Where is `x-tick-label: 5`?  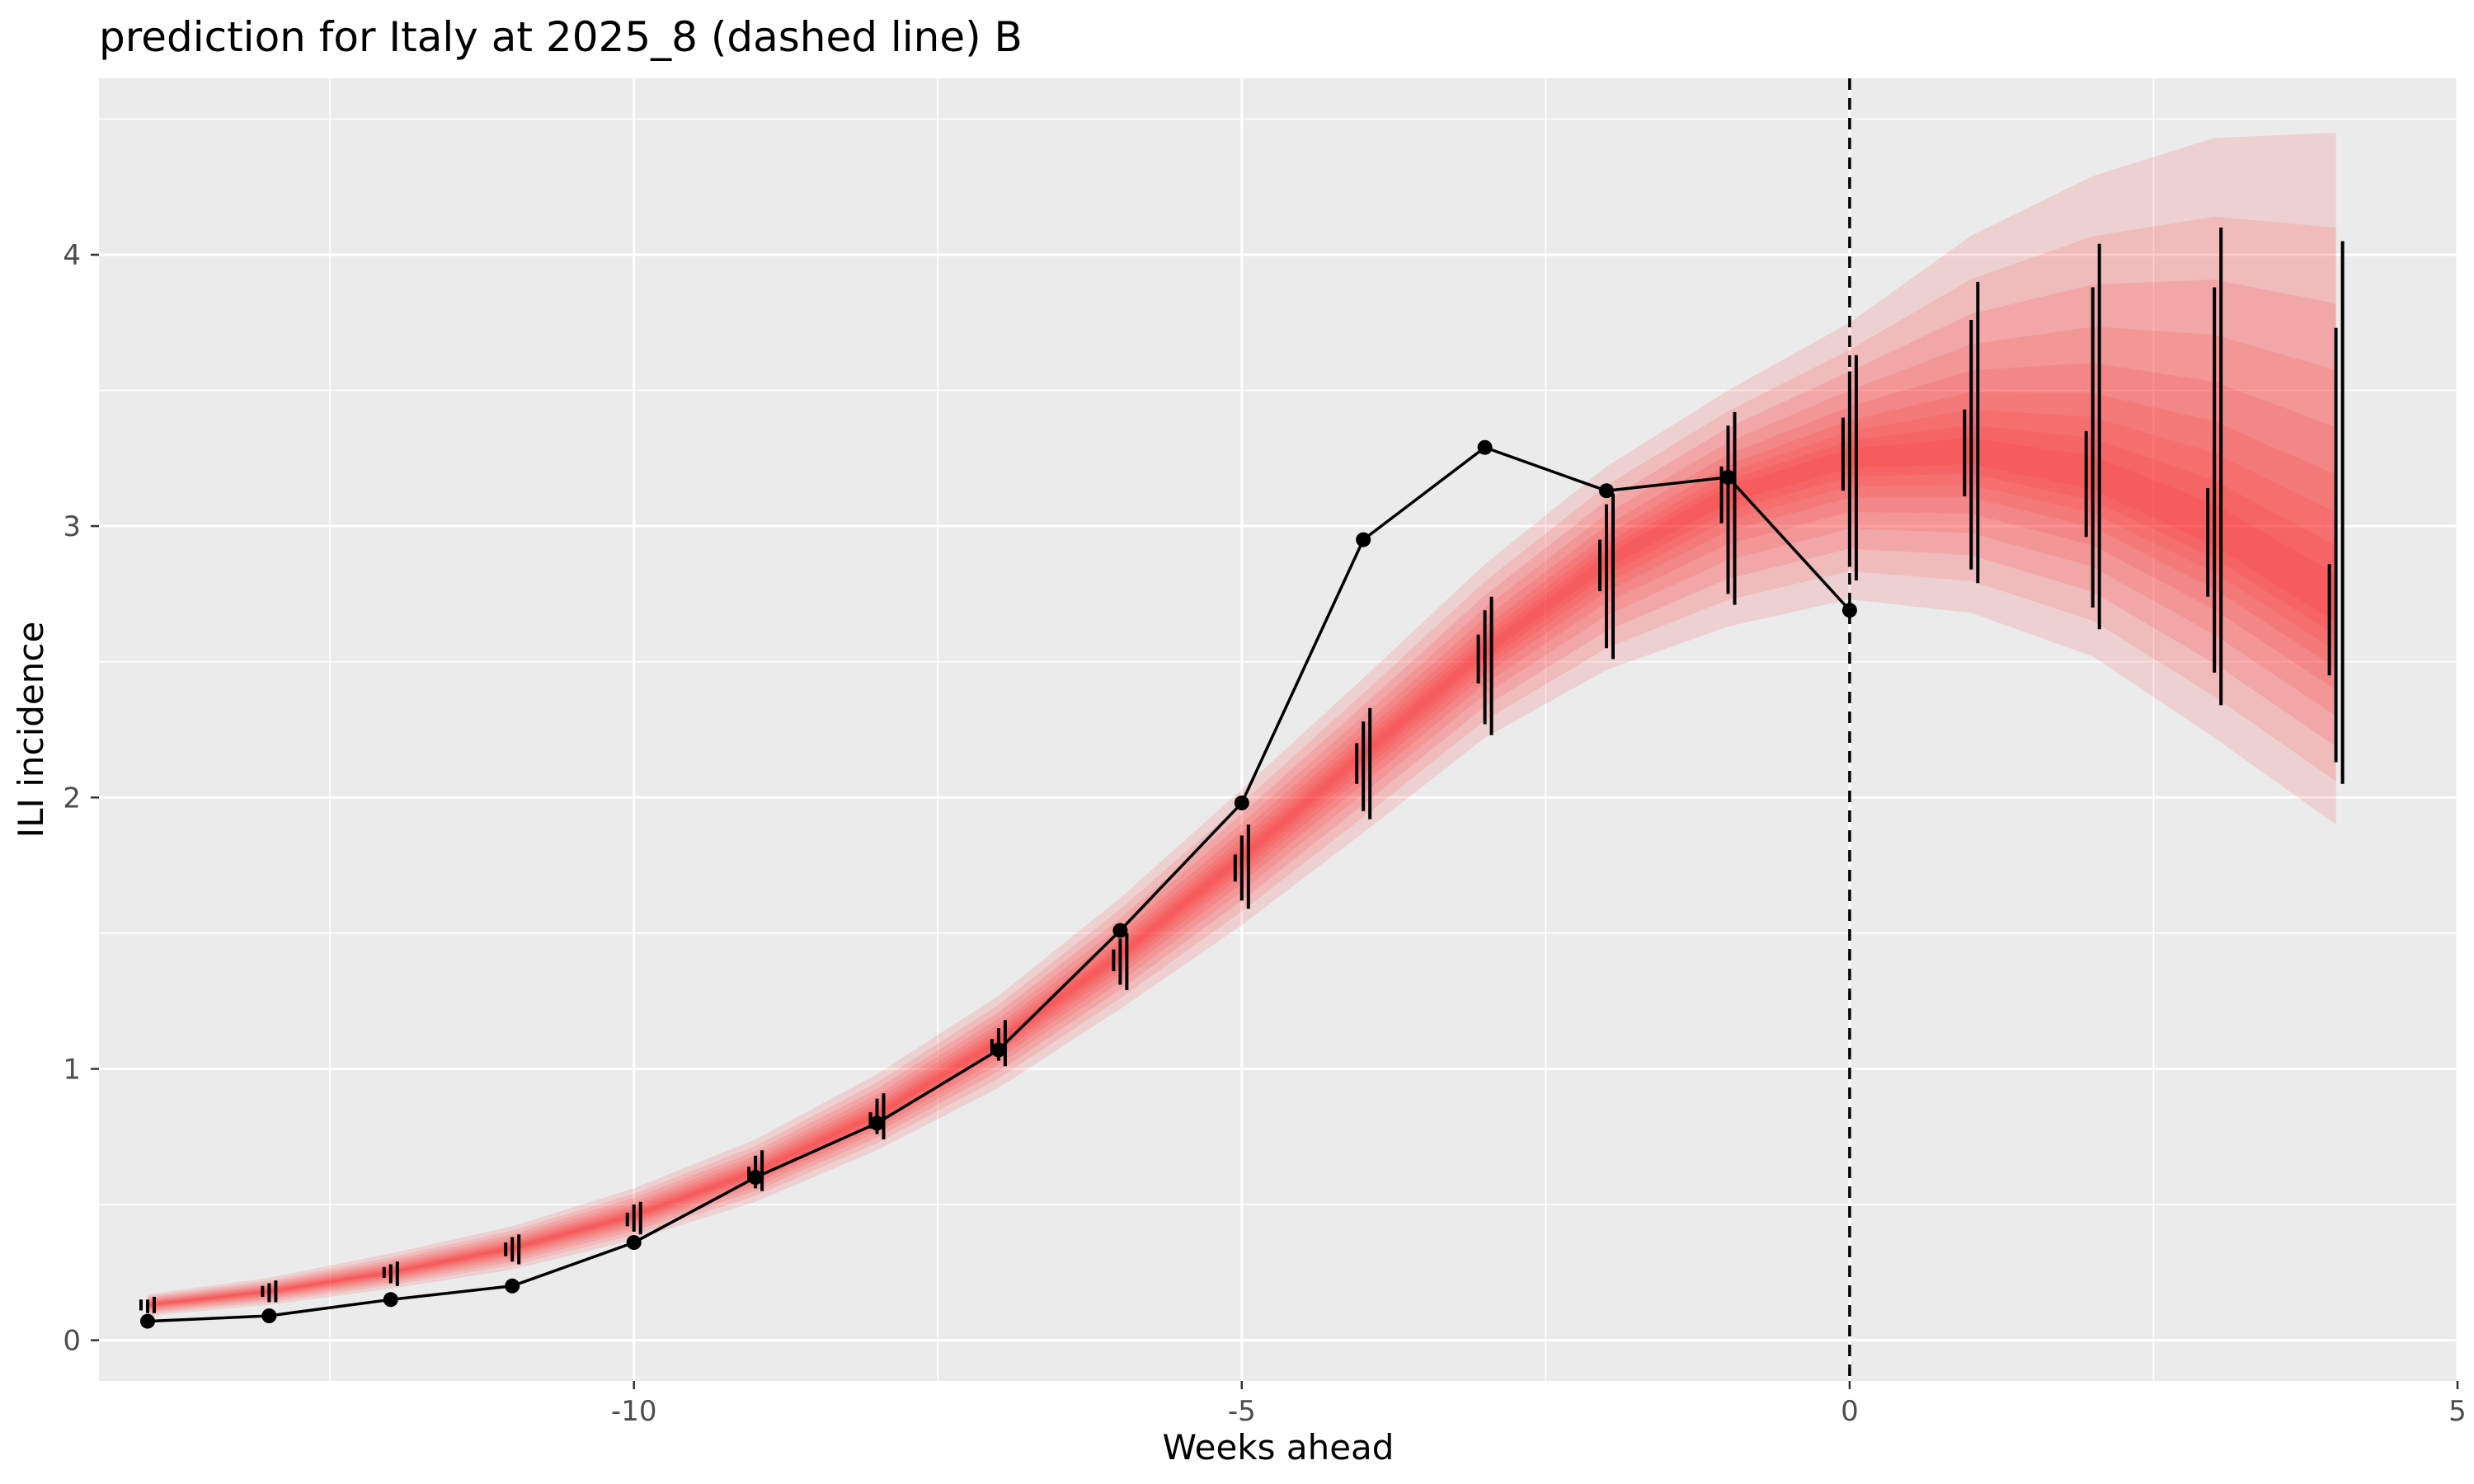 x-tick-label: 5 is located at coordinates (2457, 1411).